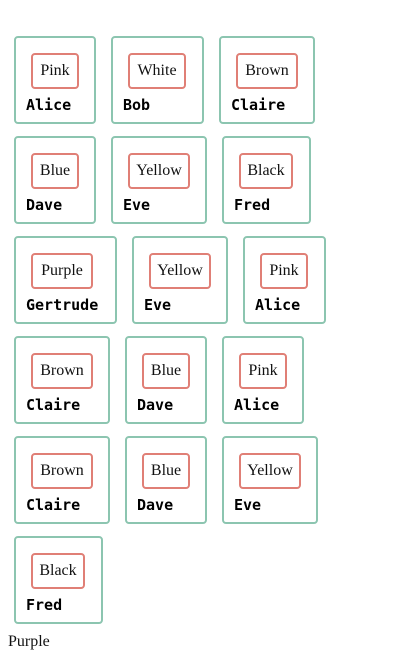 This screenshot has width=400, height=661. What do you see at coordinates (62, 271) in the screenshot?
I see `color-chip: Purple` at bounding box center [62, 271].